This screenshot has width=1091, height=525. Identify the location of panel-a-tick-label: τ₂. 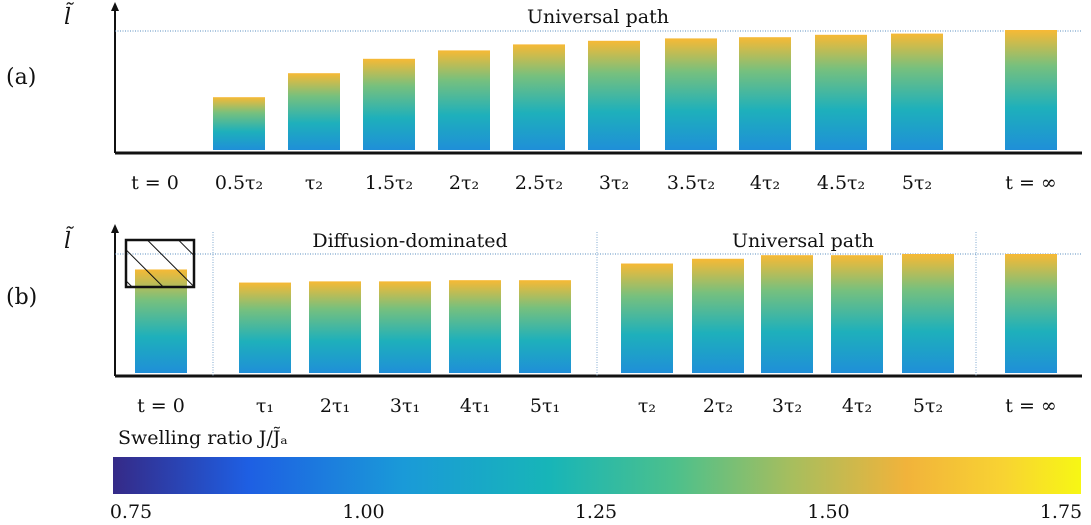
(314, 183).